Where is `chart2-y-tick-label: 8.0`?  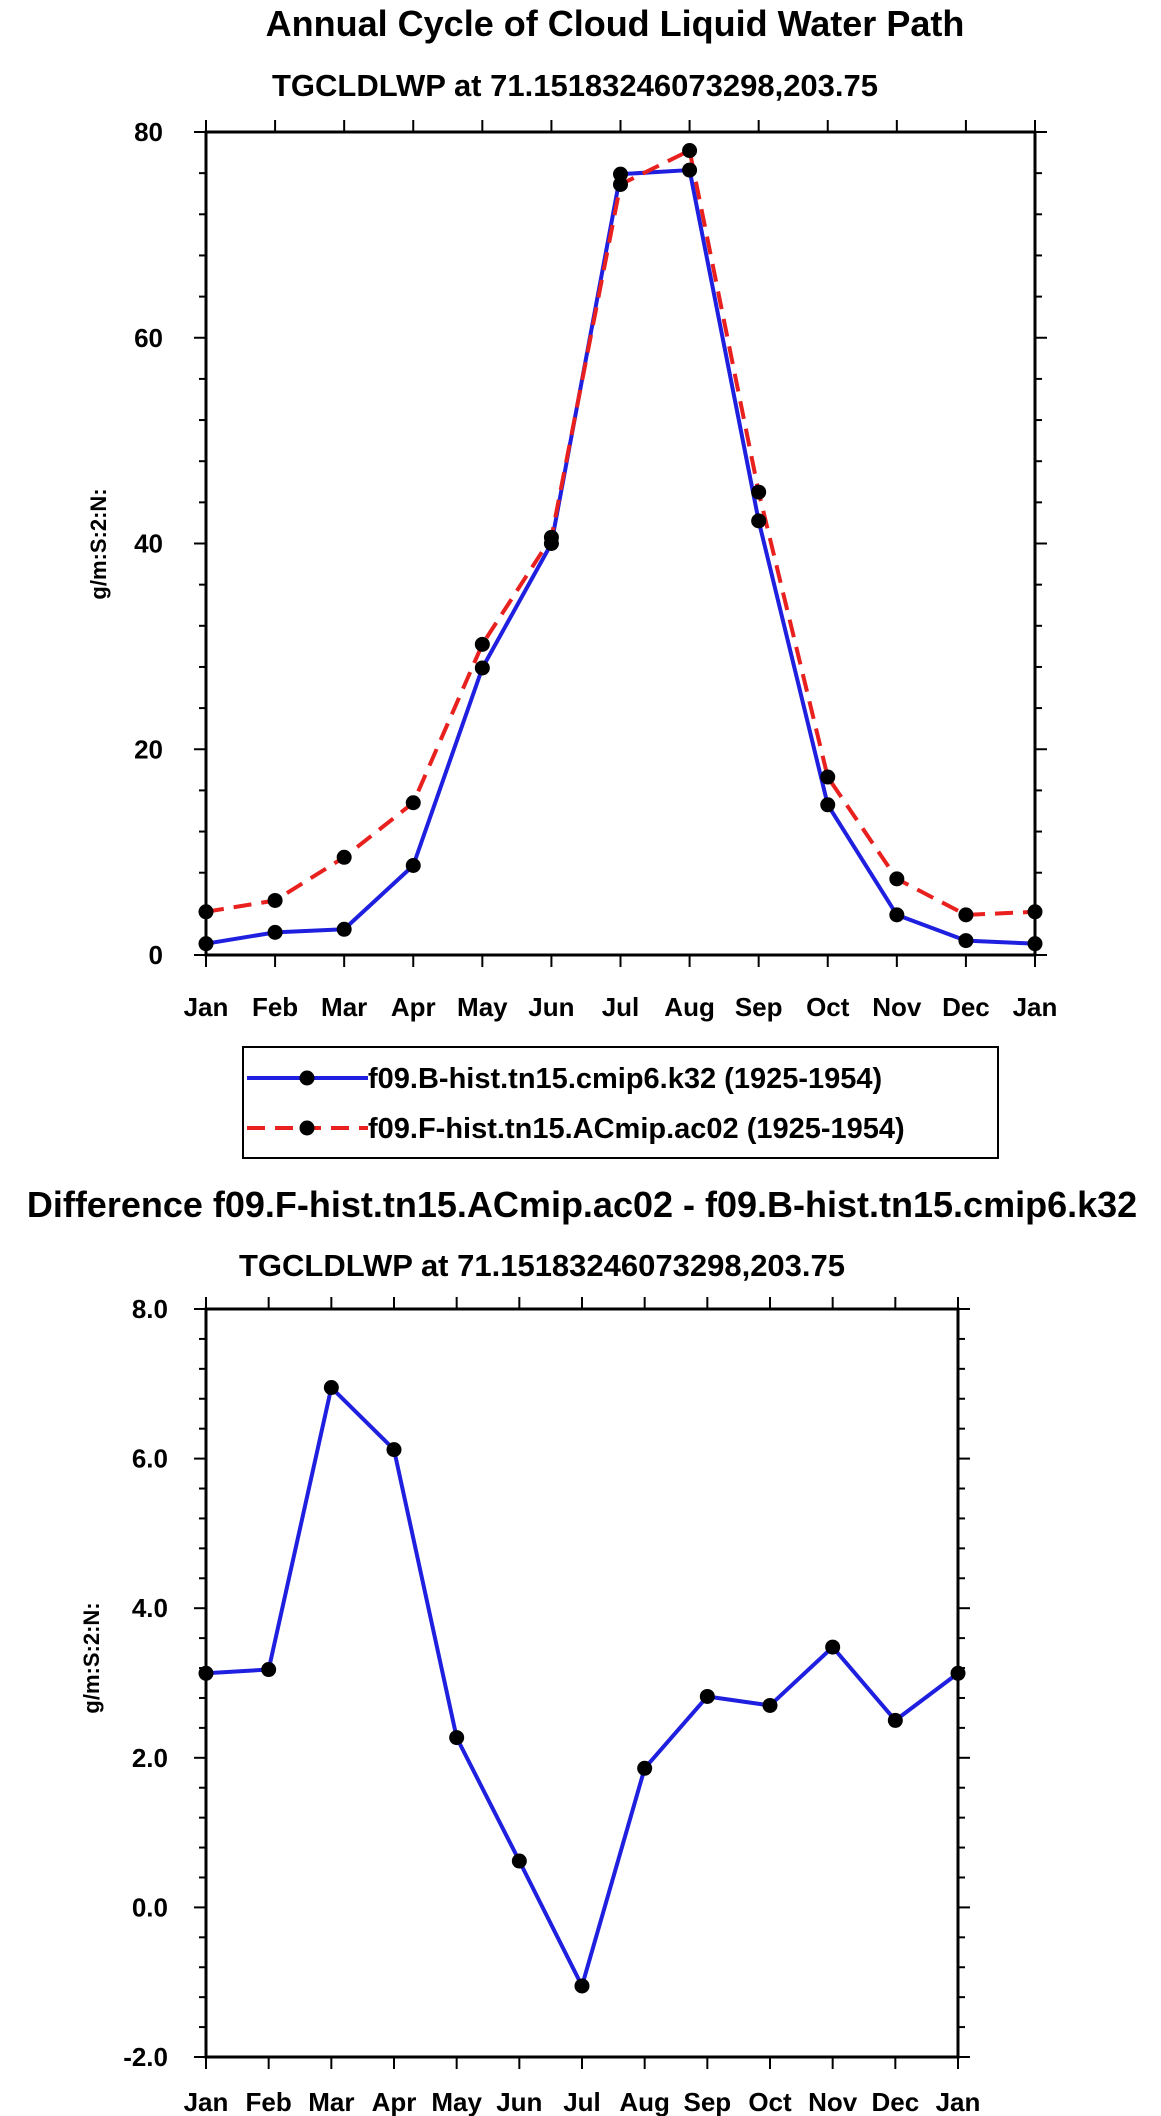 chart2-y-tick-label: 8.0 is located at coordinates (150, 1309).